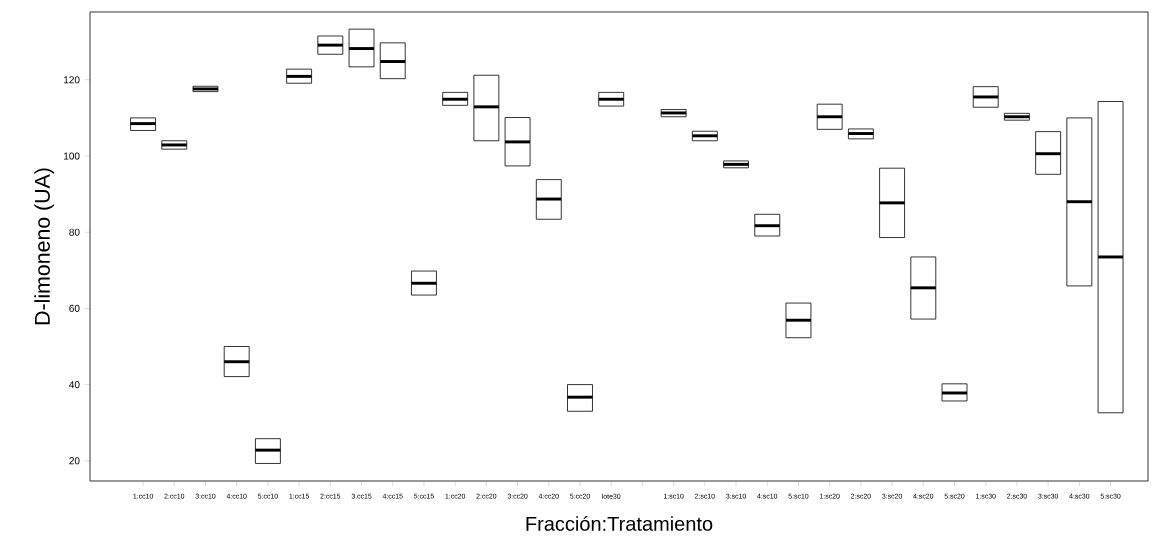  What do you see at coordinates (74, 385) in the screenshot?
I see `y-tick-label: 40` at bounding box center [74, 385].